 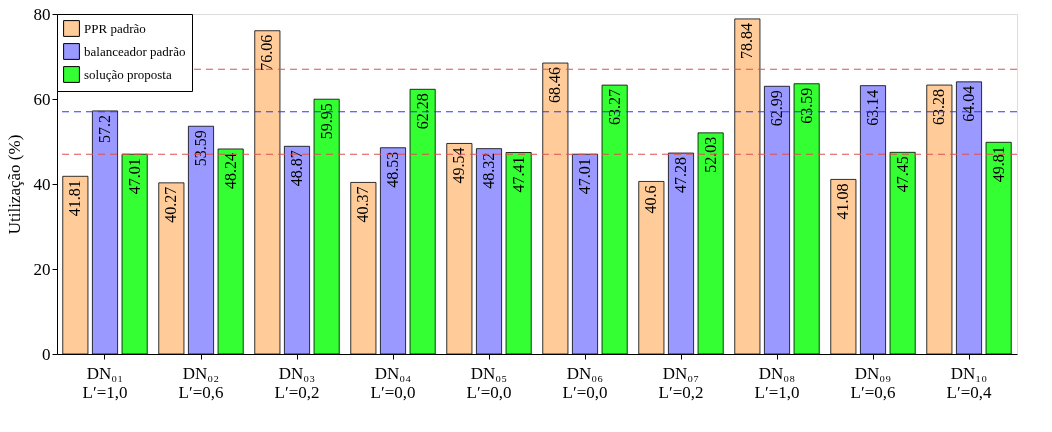 What do you see at coordinates (105, 382) in the screenshot?
I see `x-tick-label: DN₀₁ L′=1,0` at bounding box center [105, 382].